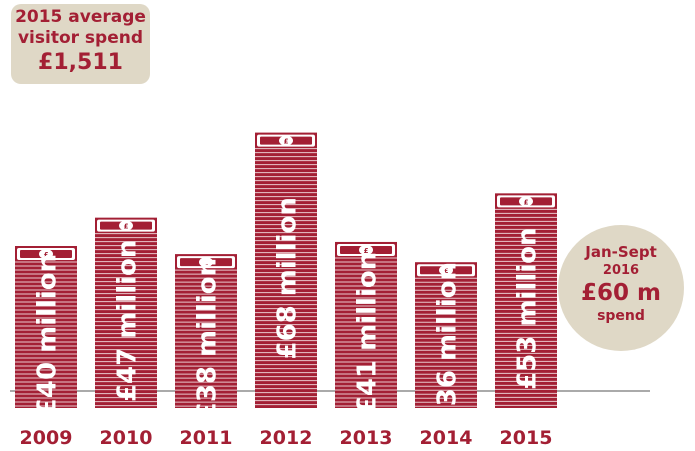  I want to click on bar-2015: £ £53 million 2015, so click(526, 321).